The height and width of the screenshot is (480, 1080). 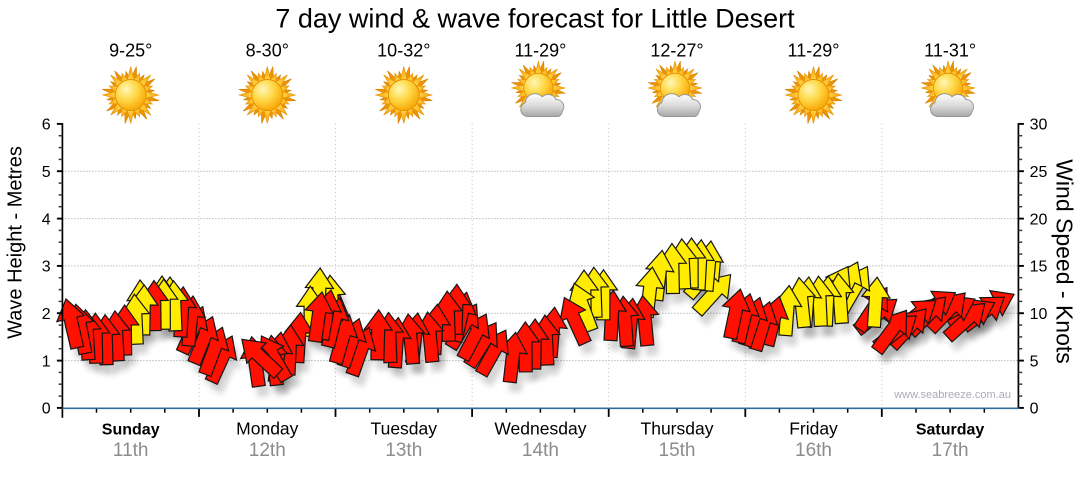 I want to click on svg-text: Wind Speed - Knots, so click(x=1065, y=261).